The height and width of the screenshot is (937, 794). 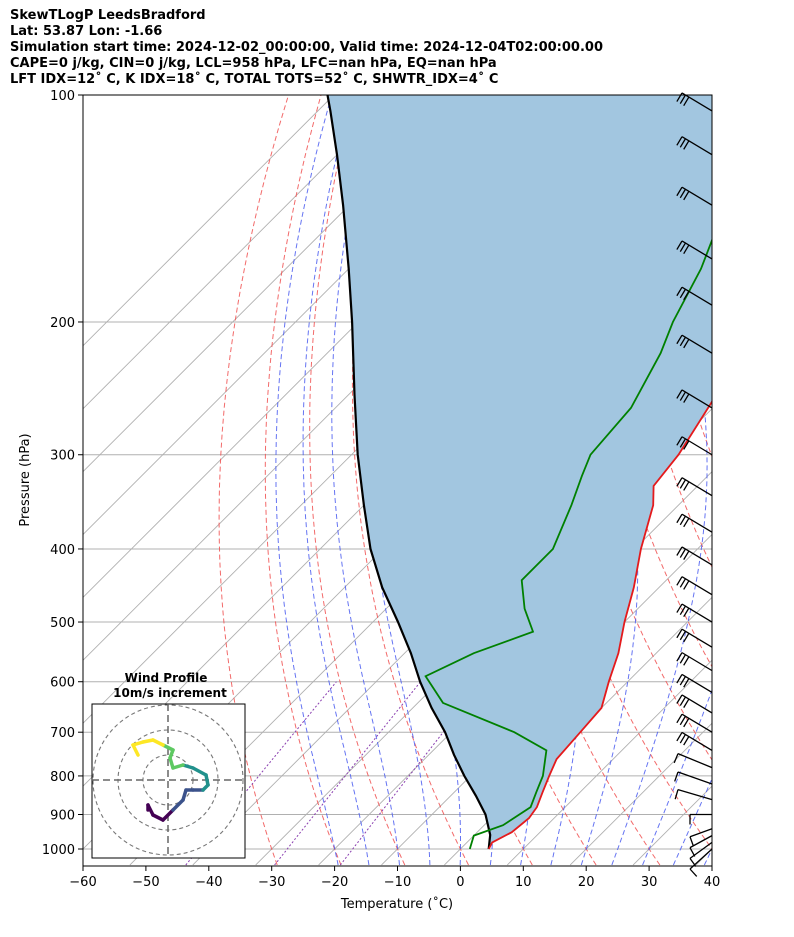 What do you see at coordinates (58, 850) in the screenshot?
I see `y-tick-label: 1000` at bounding box center [58, 850].